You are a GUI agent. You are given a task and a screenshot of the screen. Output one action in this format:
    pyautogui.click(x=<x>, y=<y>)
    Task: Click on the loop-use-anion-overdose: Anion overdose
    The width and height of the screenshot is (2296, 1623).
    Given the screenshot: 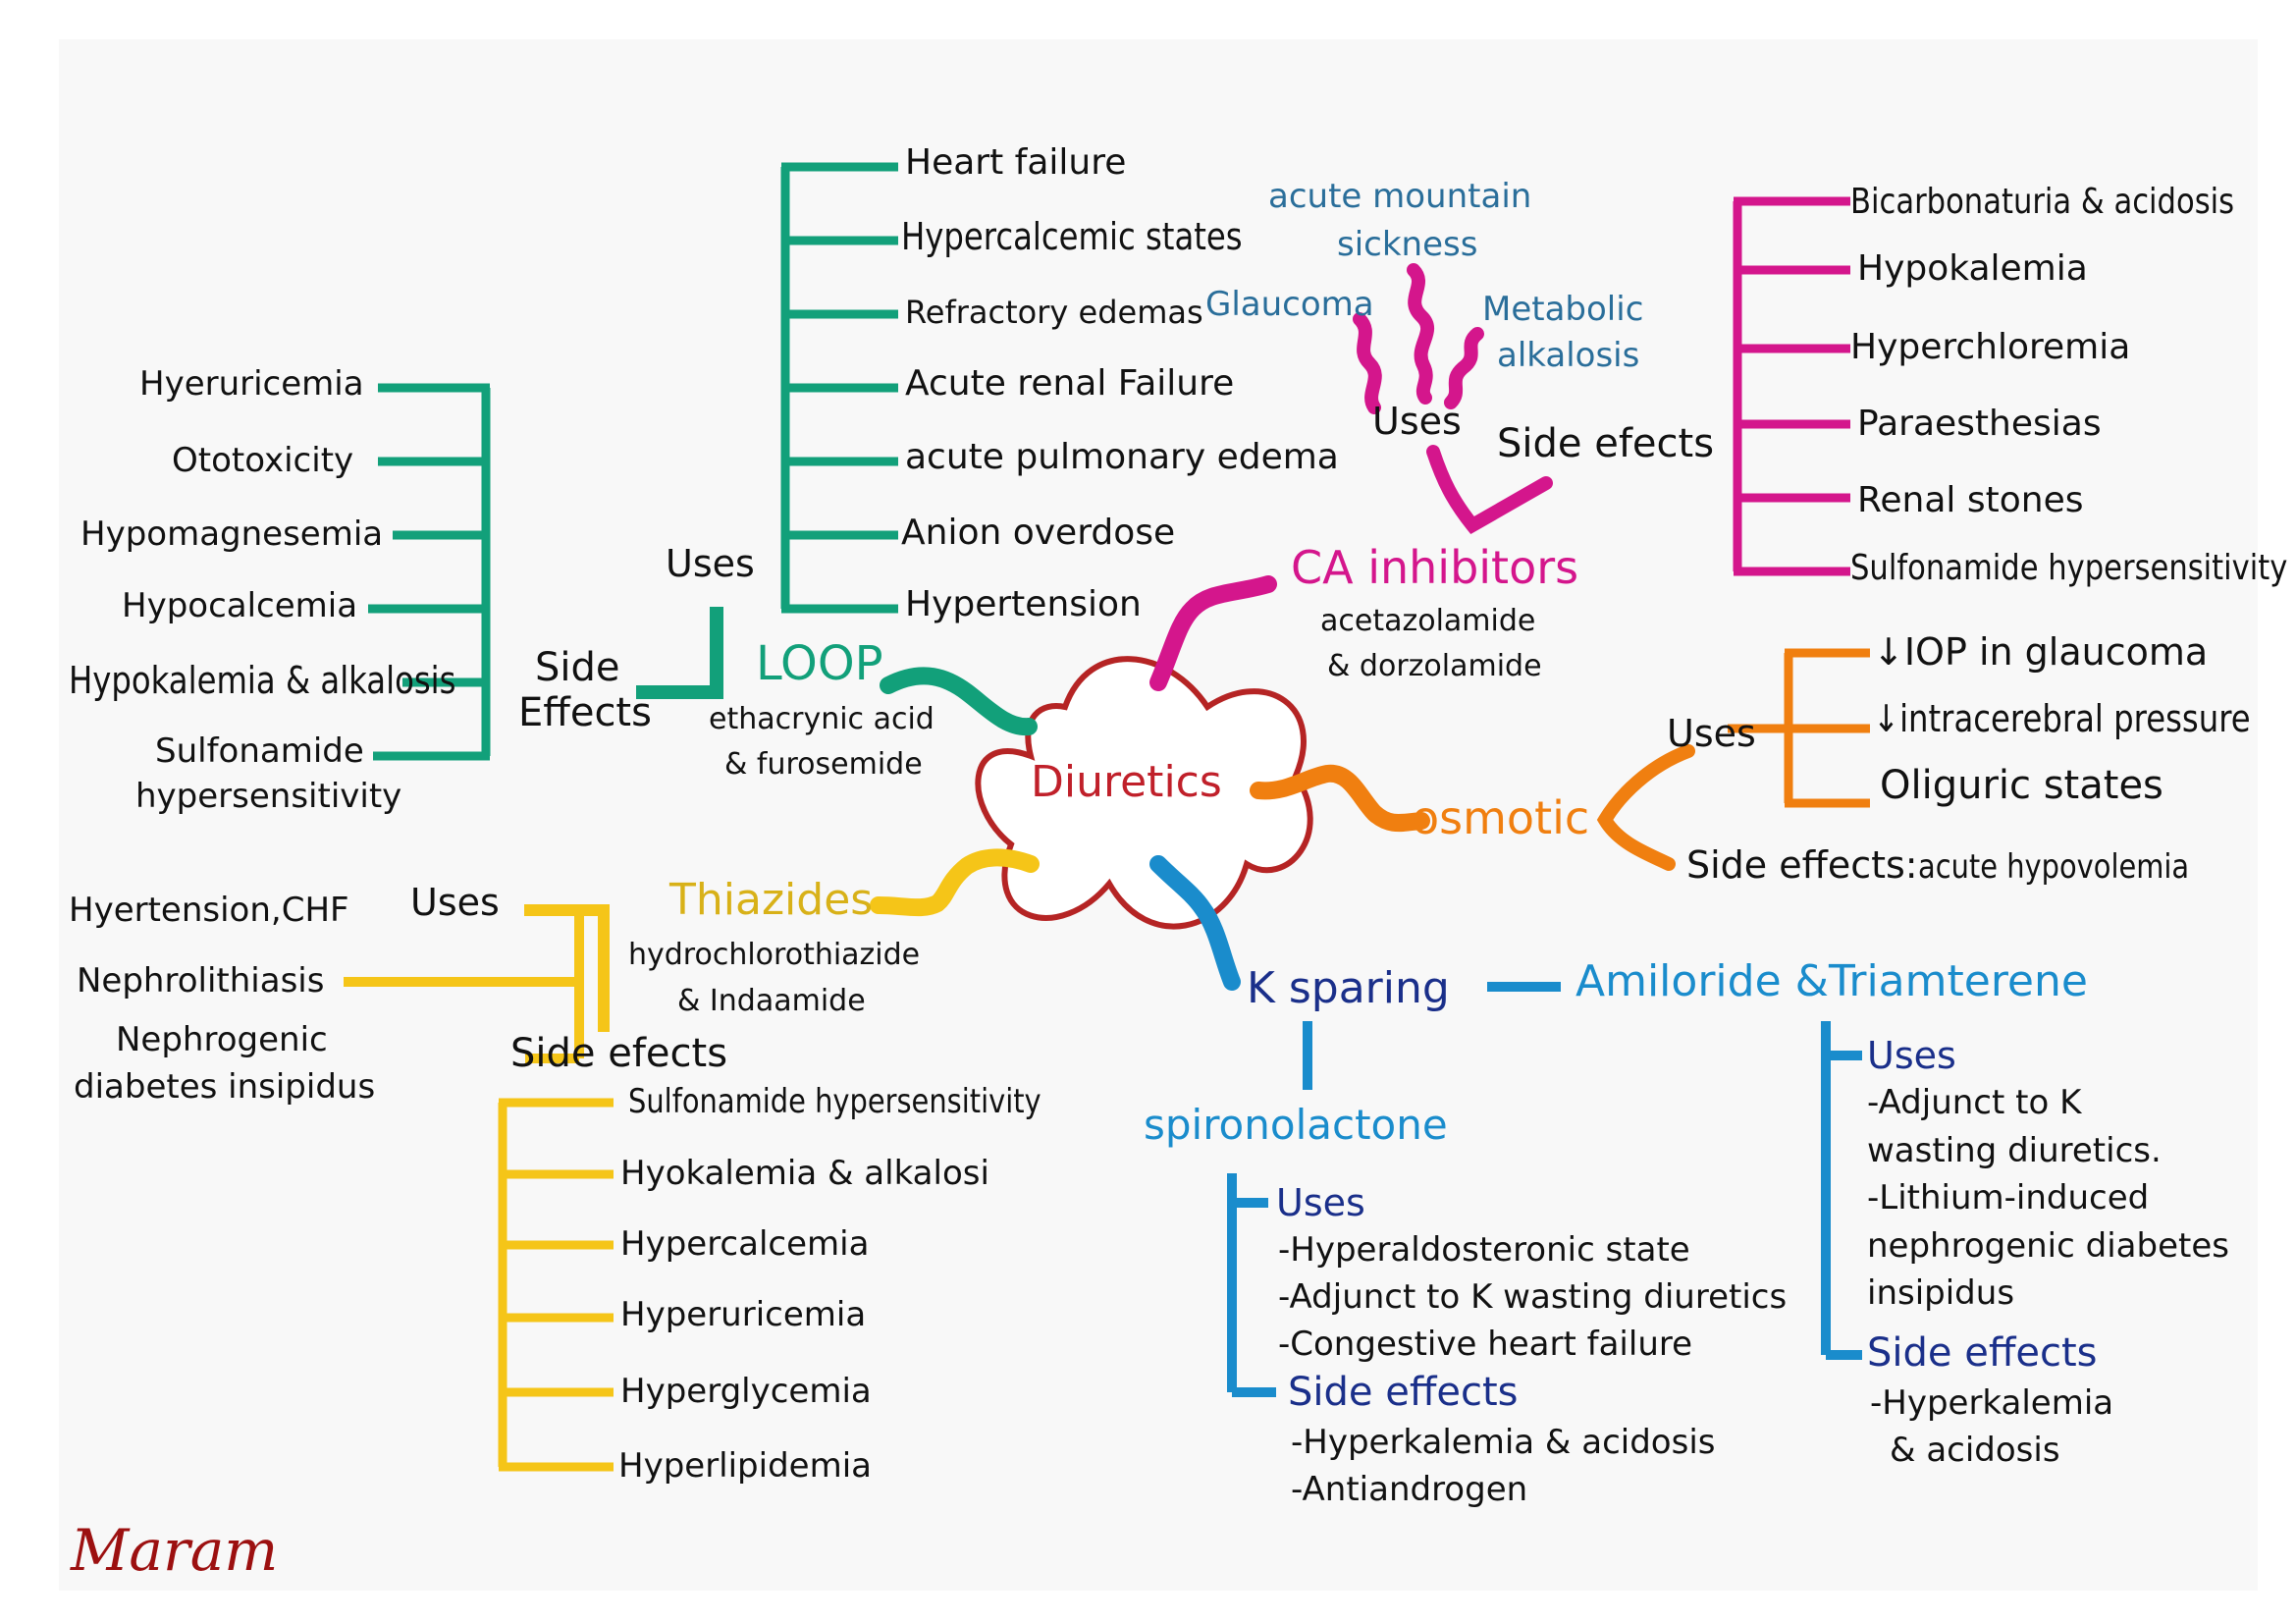 What is the action you would take?
    pyautogui.click(x=1039, y=533)
    